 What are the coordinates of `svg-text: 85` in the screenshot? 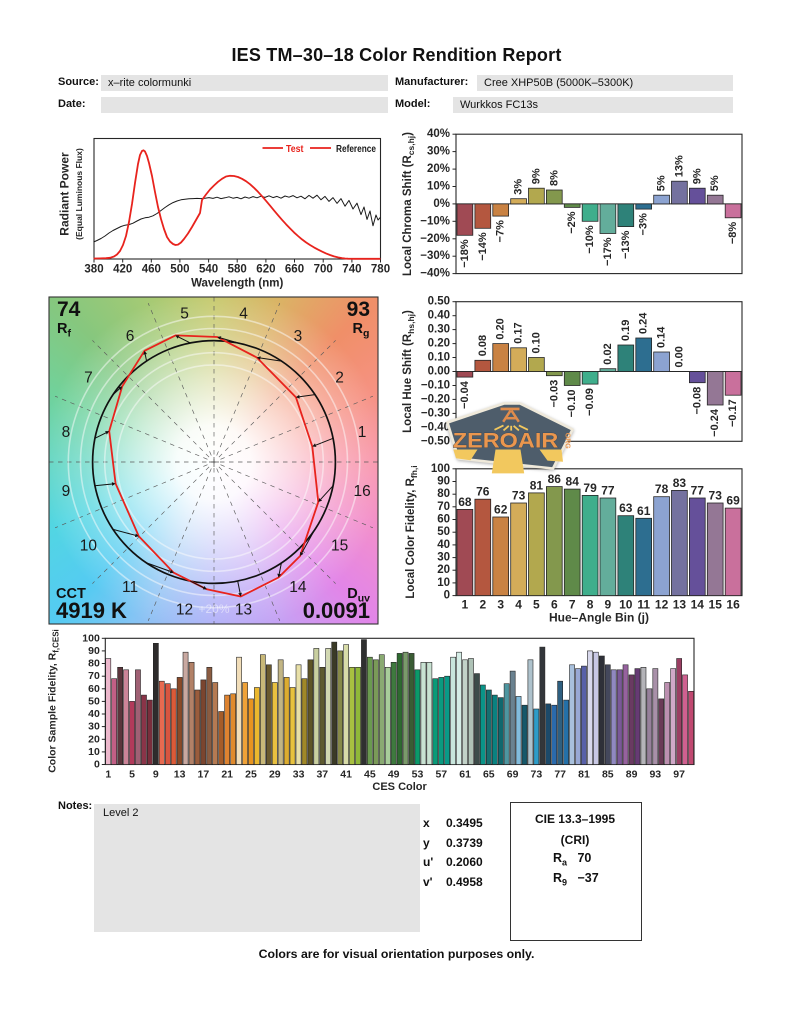 It's located at (608, 775).